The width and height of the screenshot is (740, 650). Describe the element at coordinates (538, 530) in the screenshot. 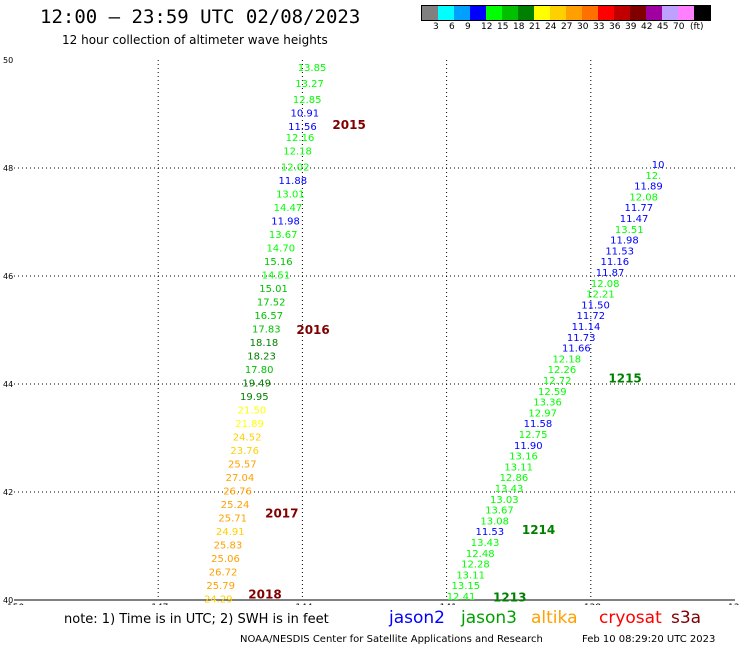

I see `pass-number-label: 1214` at that location.